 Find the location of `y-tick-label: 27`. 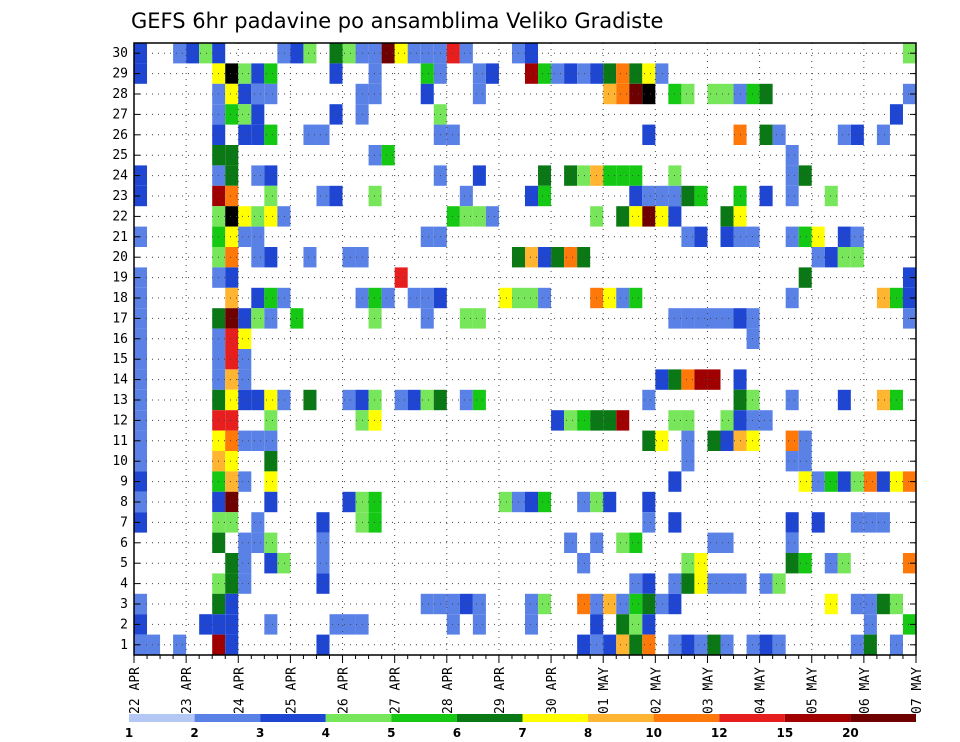

y-tick-label: 27 is located at coordinates (120, 114).